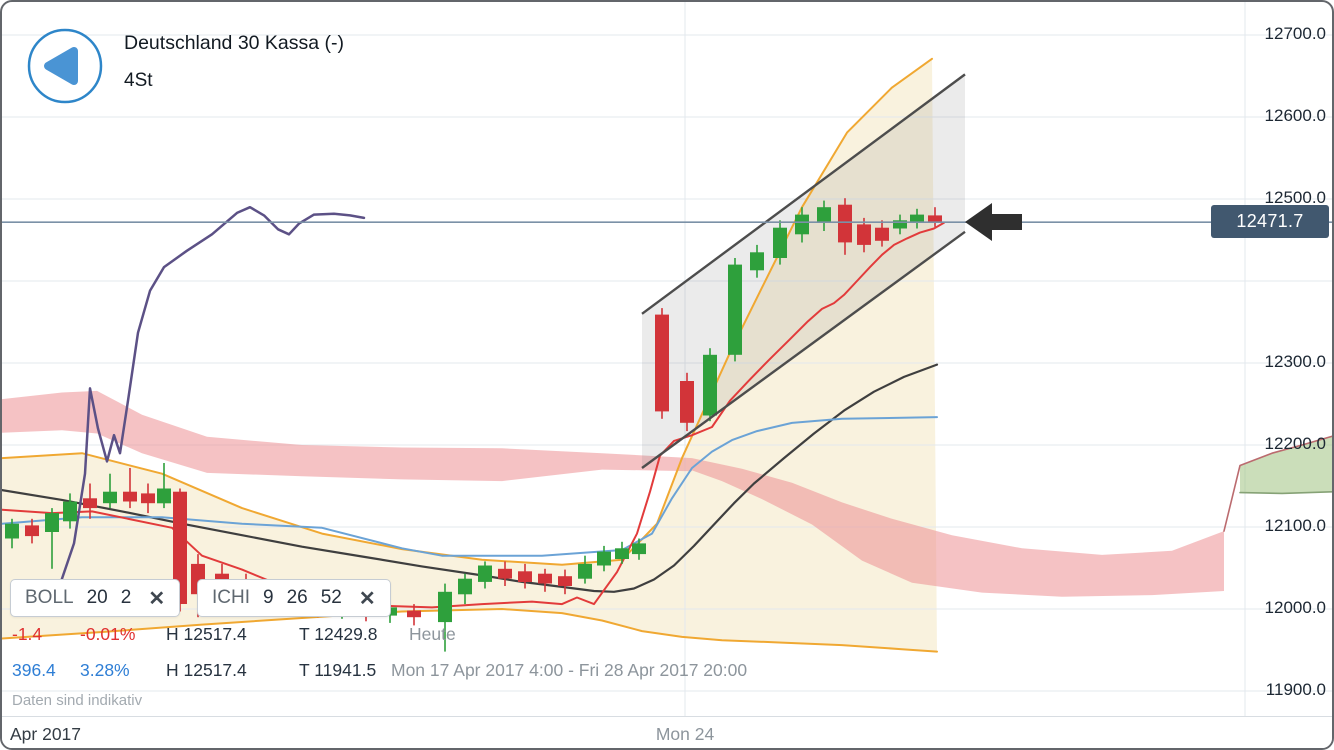 This screenshot has height=750, width=1334. I want to click on back-button, so click(65, 66).